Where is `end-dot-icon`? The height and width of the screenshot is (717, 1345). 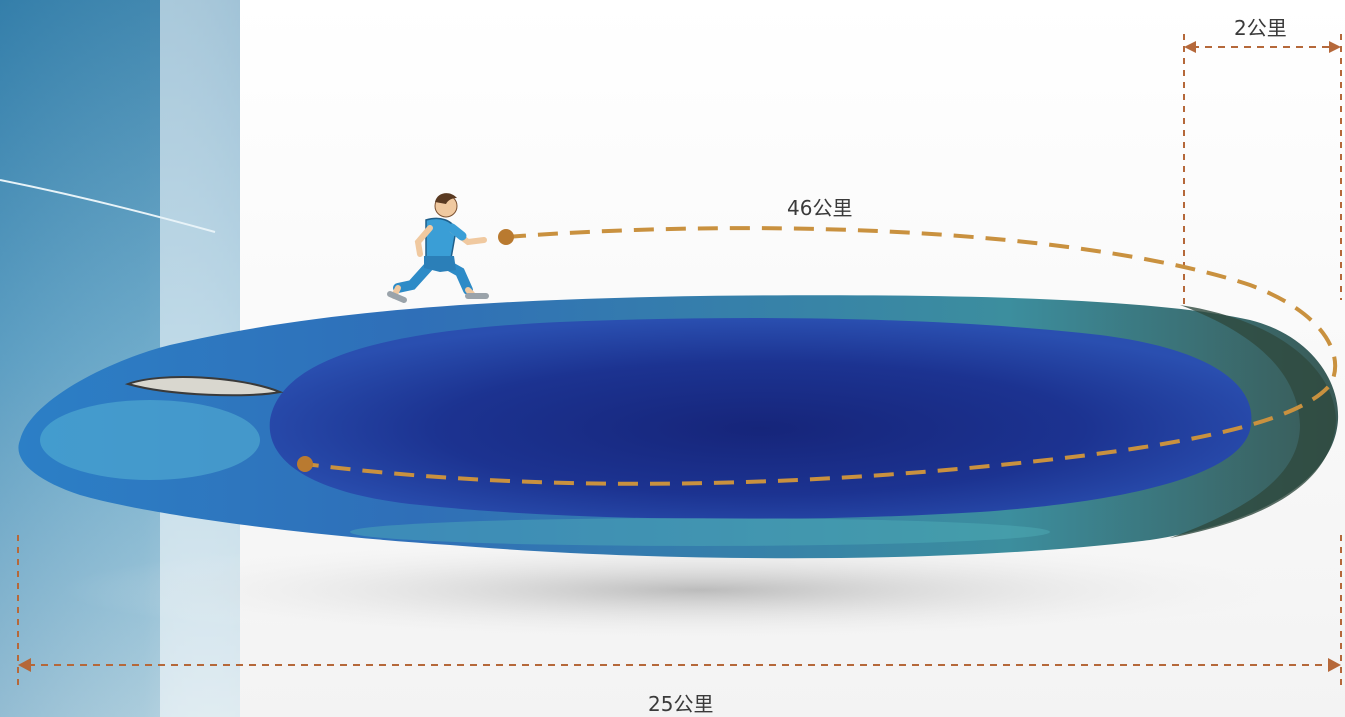 end-dot-icon is located at coordinates (305, 464).